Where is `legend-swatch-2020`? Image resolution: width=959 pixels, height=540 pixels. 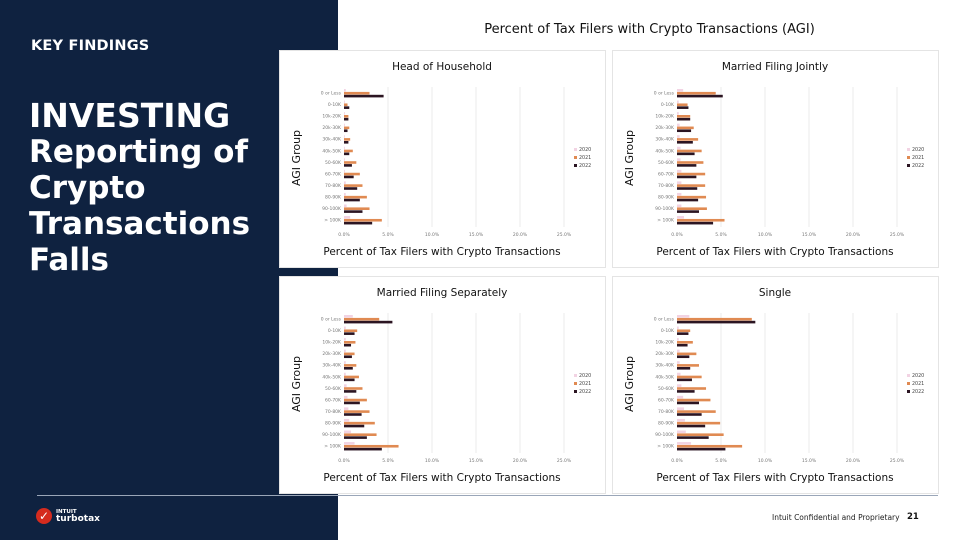 legend-swatch-2020 is located at coordinates (908, 149).